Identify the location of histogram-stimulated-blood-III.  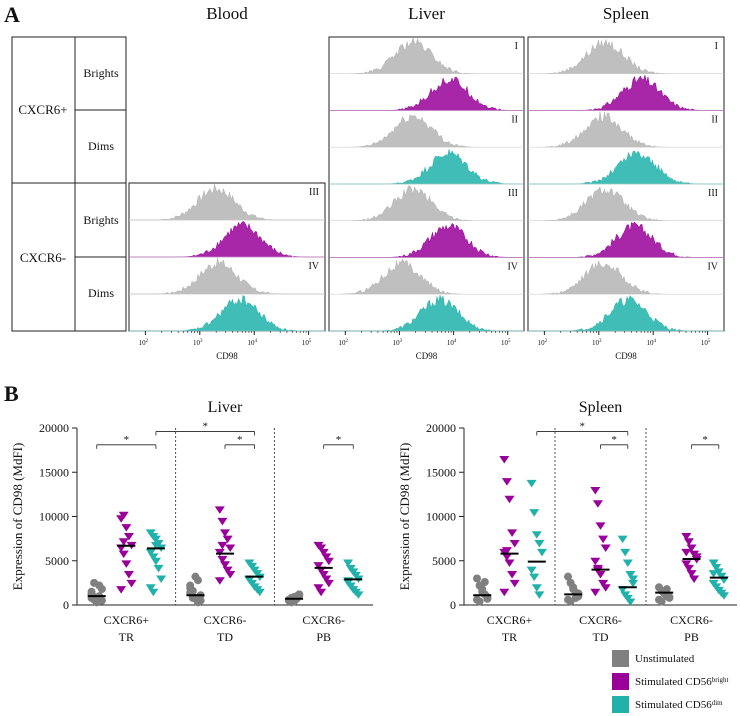
(227, 239).